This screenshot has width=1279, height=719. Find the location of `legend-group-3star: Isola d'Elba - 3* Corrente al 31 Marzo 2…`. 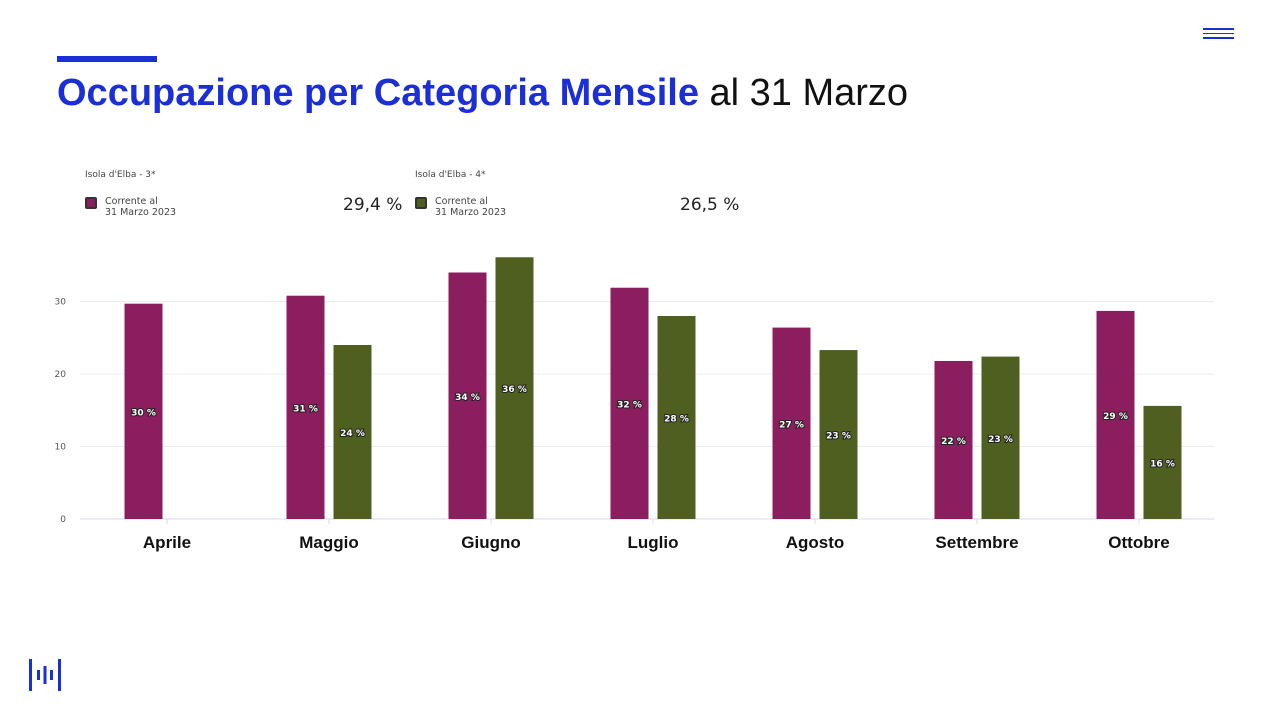

legend-group-3star: Isola d'Elba - 3* Corrente al 31 Marzo 2… is located at coordinates (140, 194).